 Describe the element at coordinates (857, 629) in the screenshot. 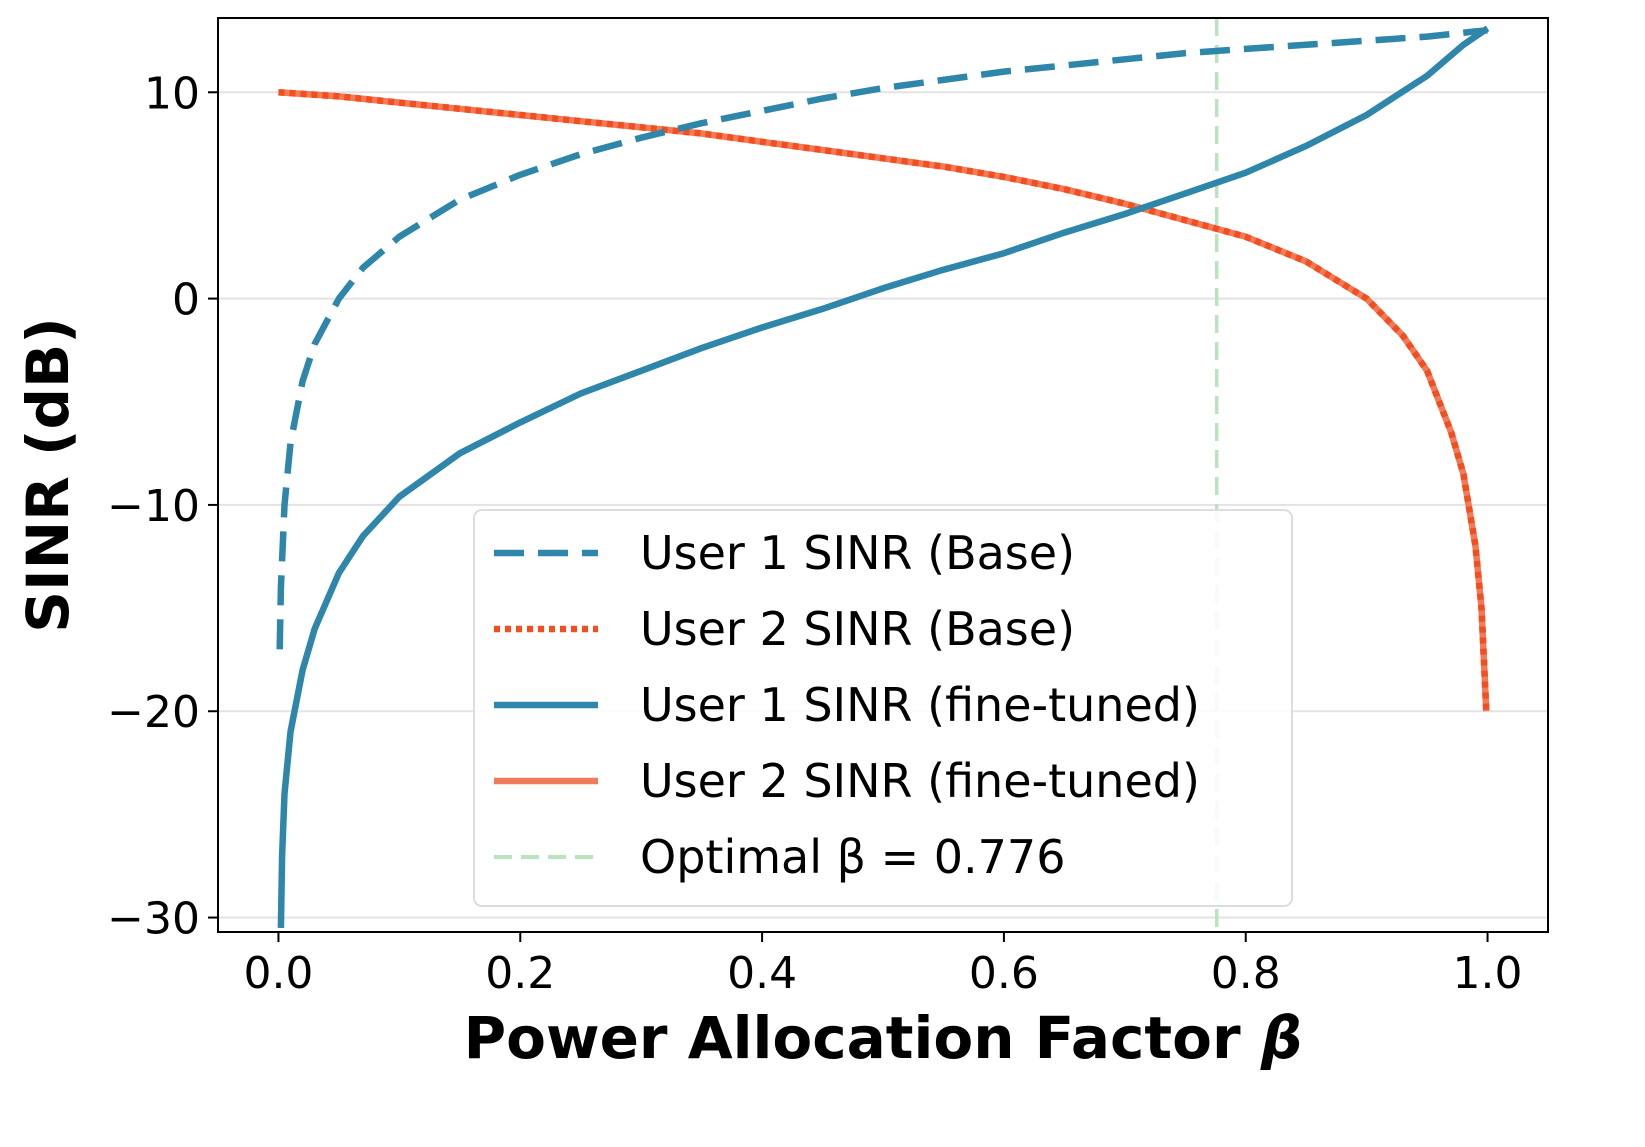

I see `legend-label: User 2 SINR (Base)` at that location.